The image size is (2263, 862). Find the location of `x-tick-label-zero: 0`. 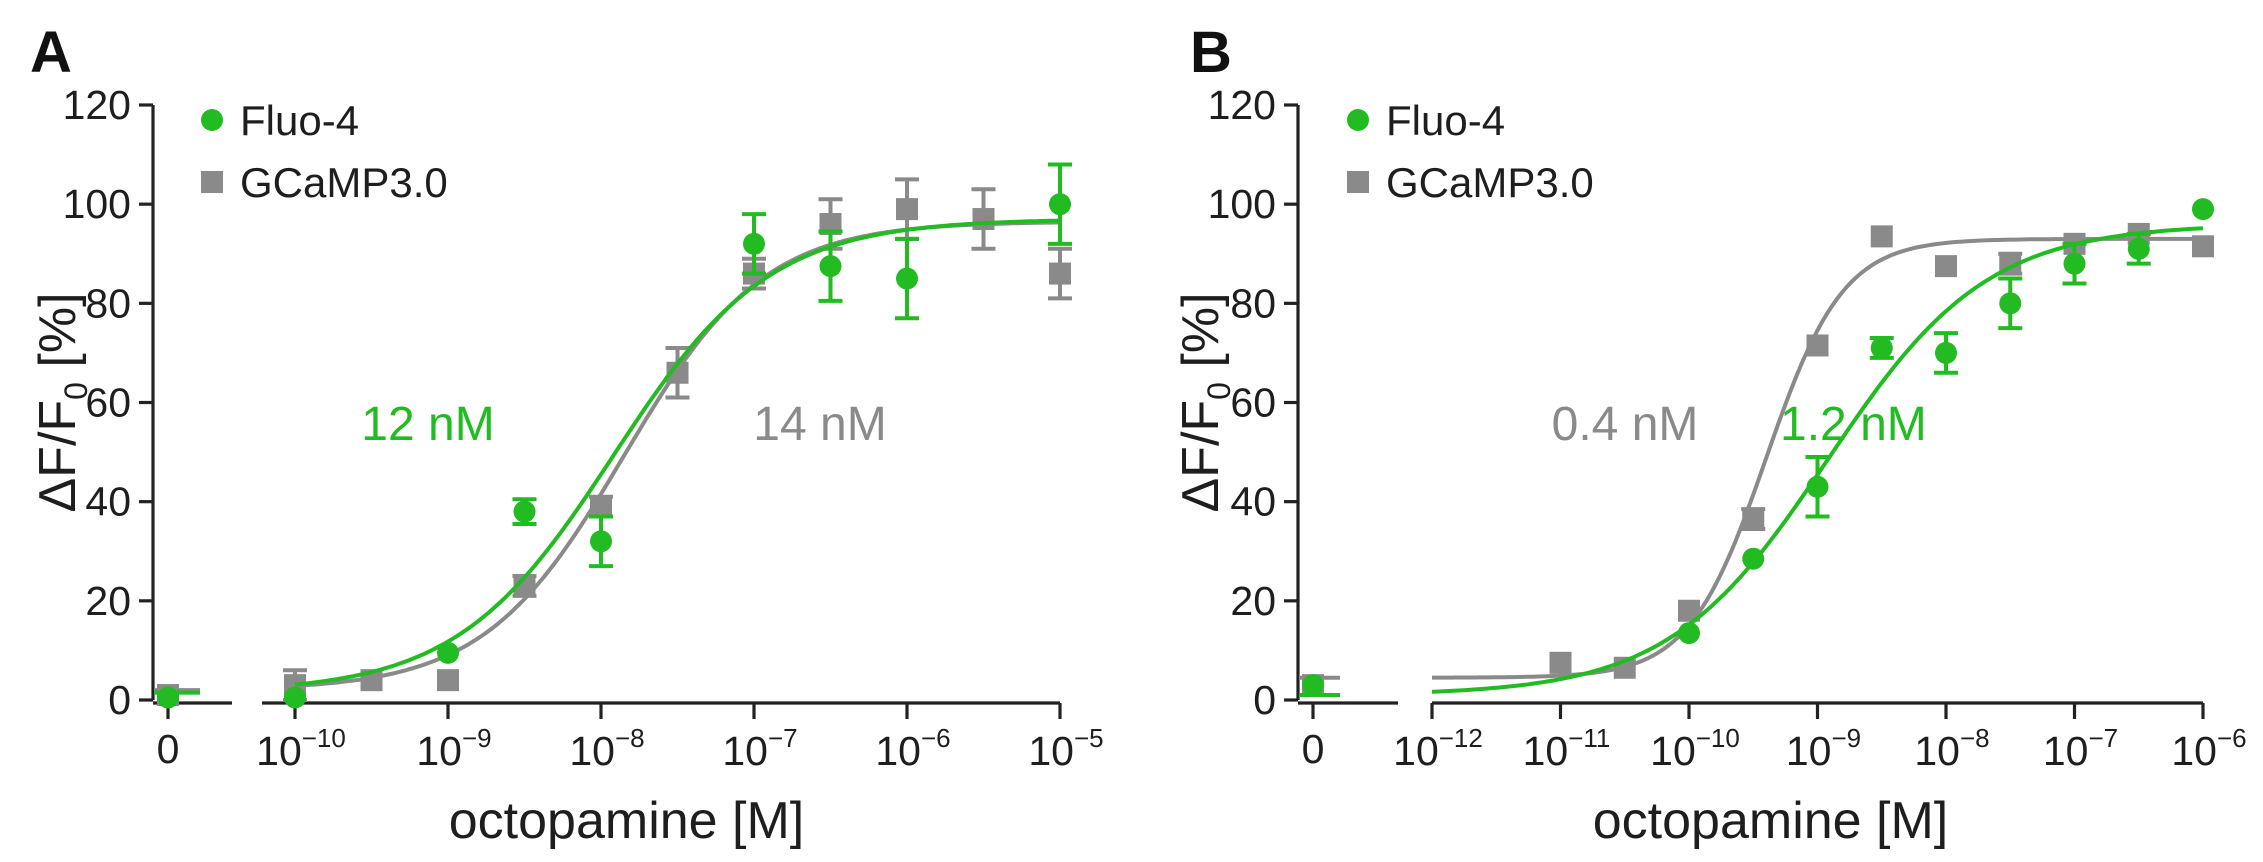

x-tick-label-zero: 0 is located at coordinates (168, 749).